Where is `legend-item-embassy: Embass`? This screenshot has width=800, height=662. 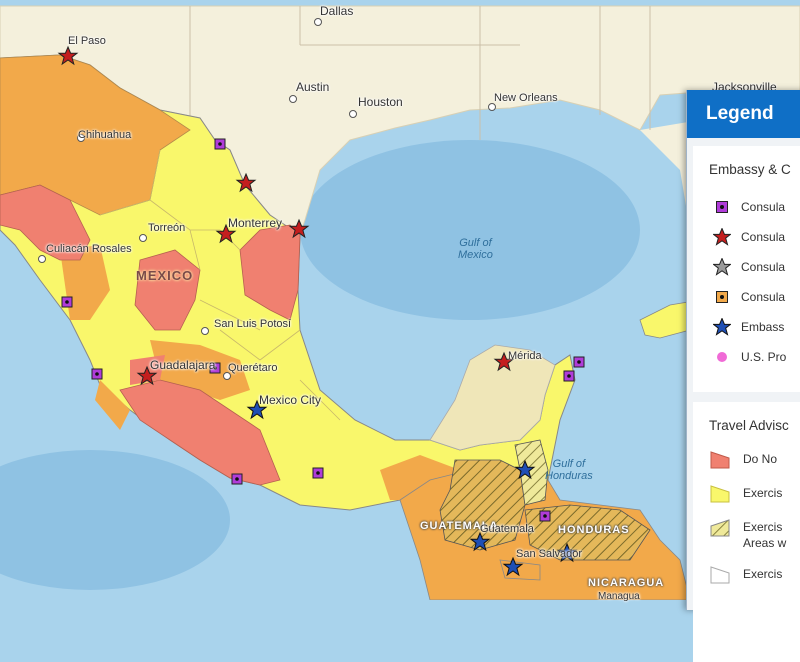 legend-item-embassy: Embass is located at coordinates (754, 327).